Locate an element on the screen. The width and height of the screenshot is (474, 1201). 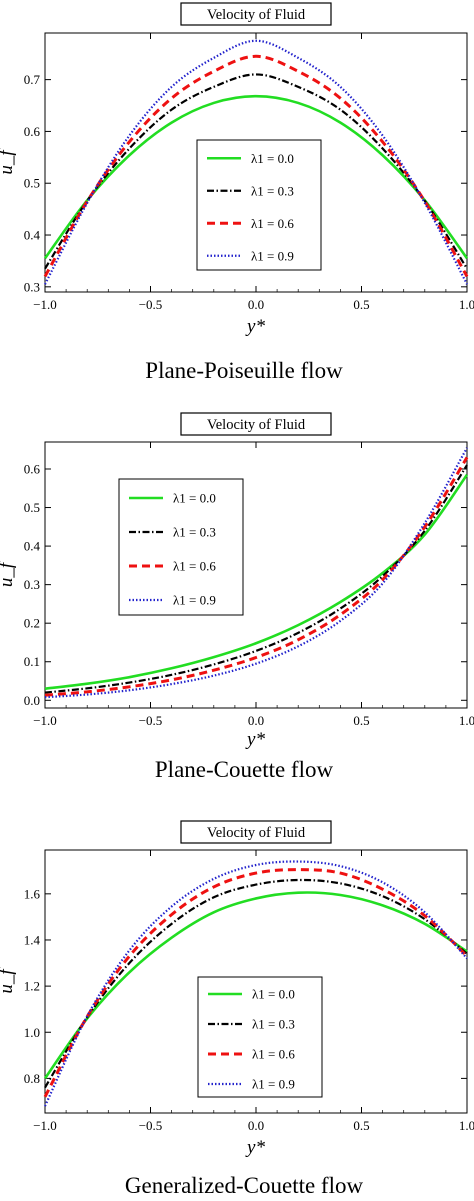
y-tick-label: 1.0 is located at coordinates (32, 1032).